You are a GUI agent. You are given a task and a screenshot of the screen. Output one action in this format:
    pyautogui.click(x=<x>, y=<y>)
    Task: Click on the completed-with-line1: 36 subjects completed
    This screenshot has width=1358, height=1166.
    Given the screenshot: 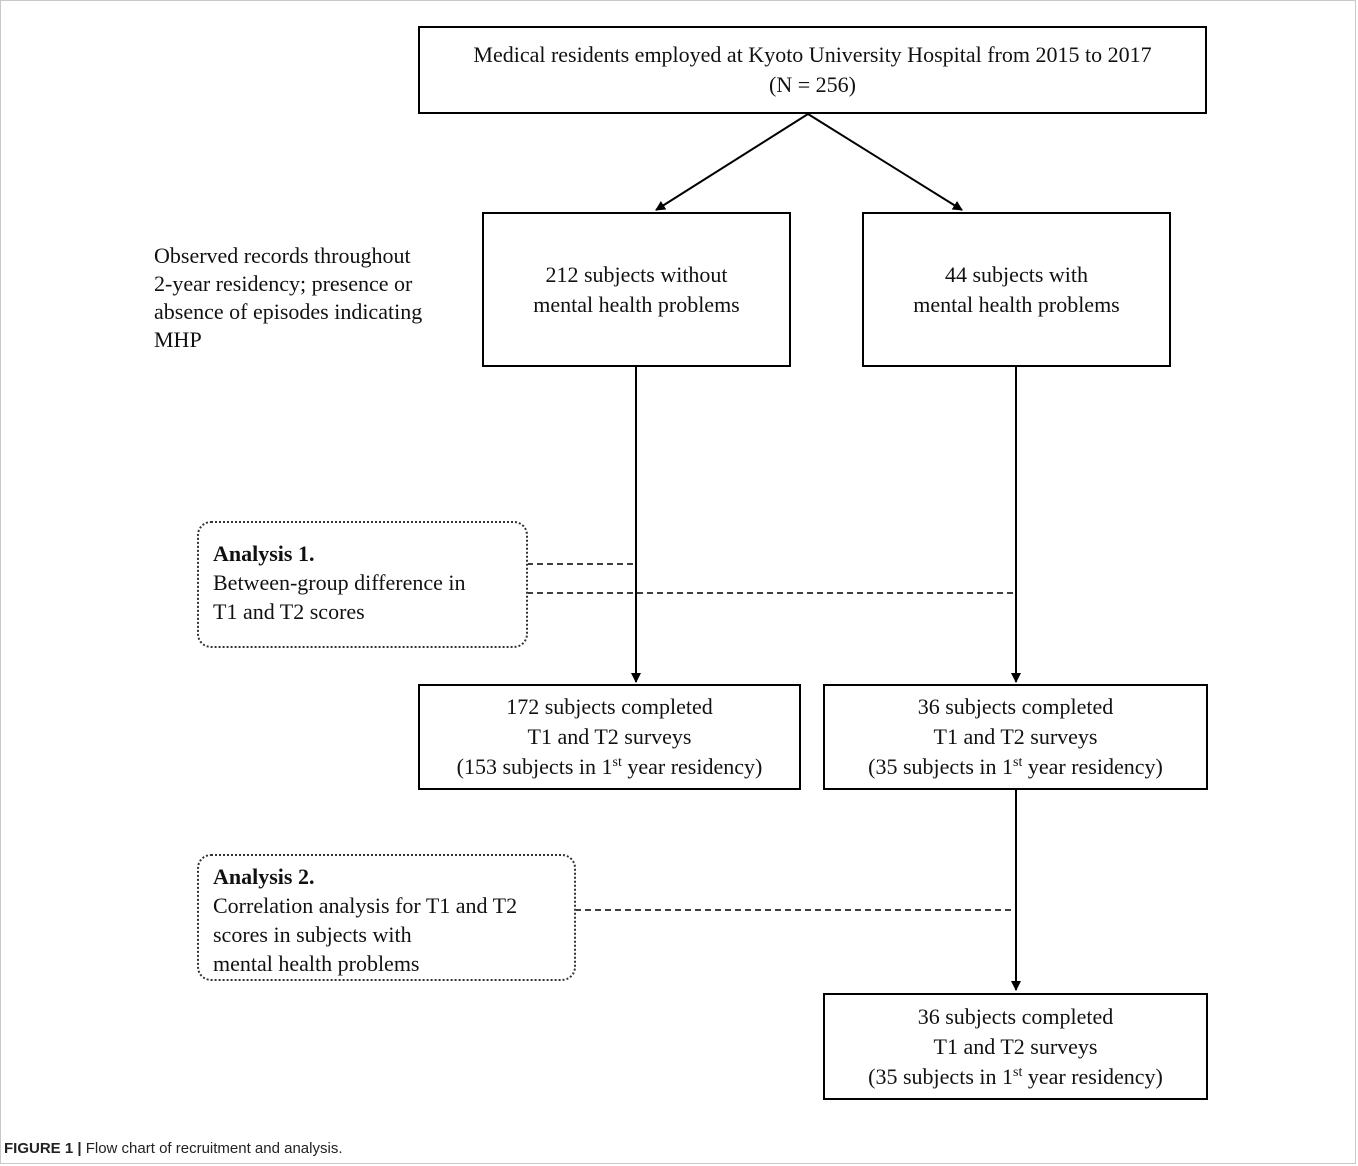 What is the action you would take?
    pyautogui.click(x=1015, y=706)
    